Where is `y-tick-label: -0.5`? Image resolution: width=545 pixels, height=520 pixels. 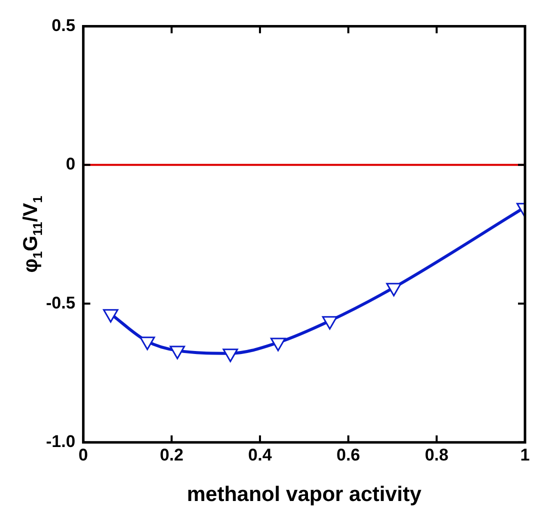 y-tick-label: -0.5 is located at coordinates (61, 302).